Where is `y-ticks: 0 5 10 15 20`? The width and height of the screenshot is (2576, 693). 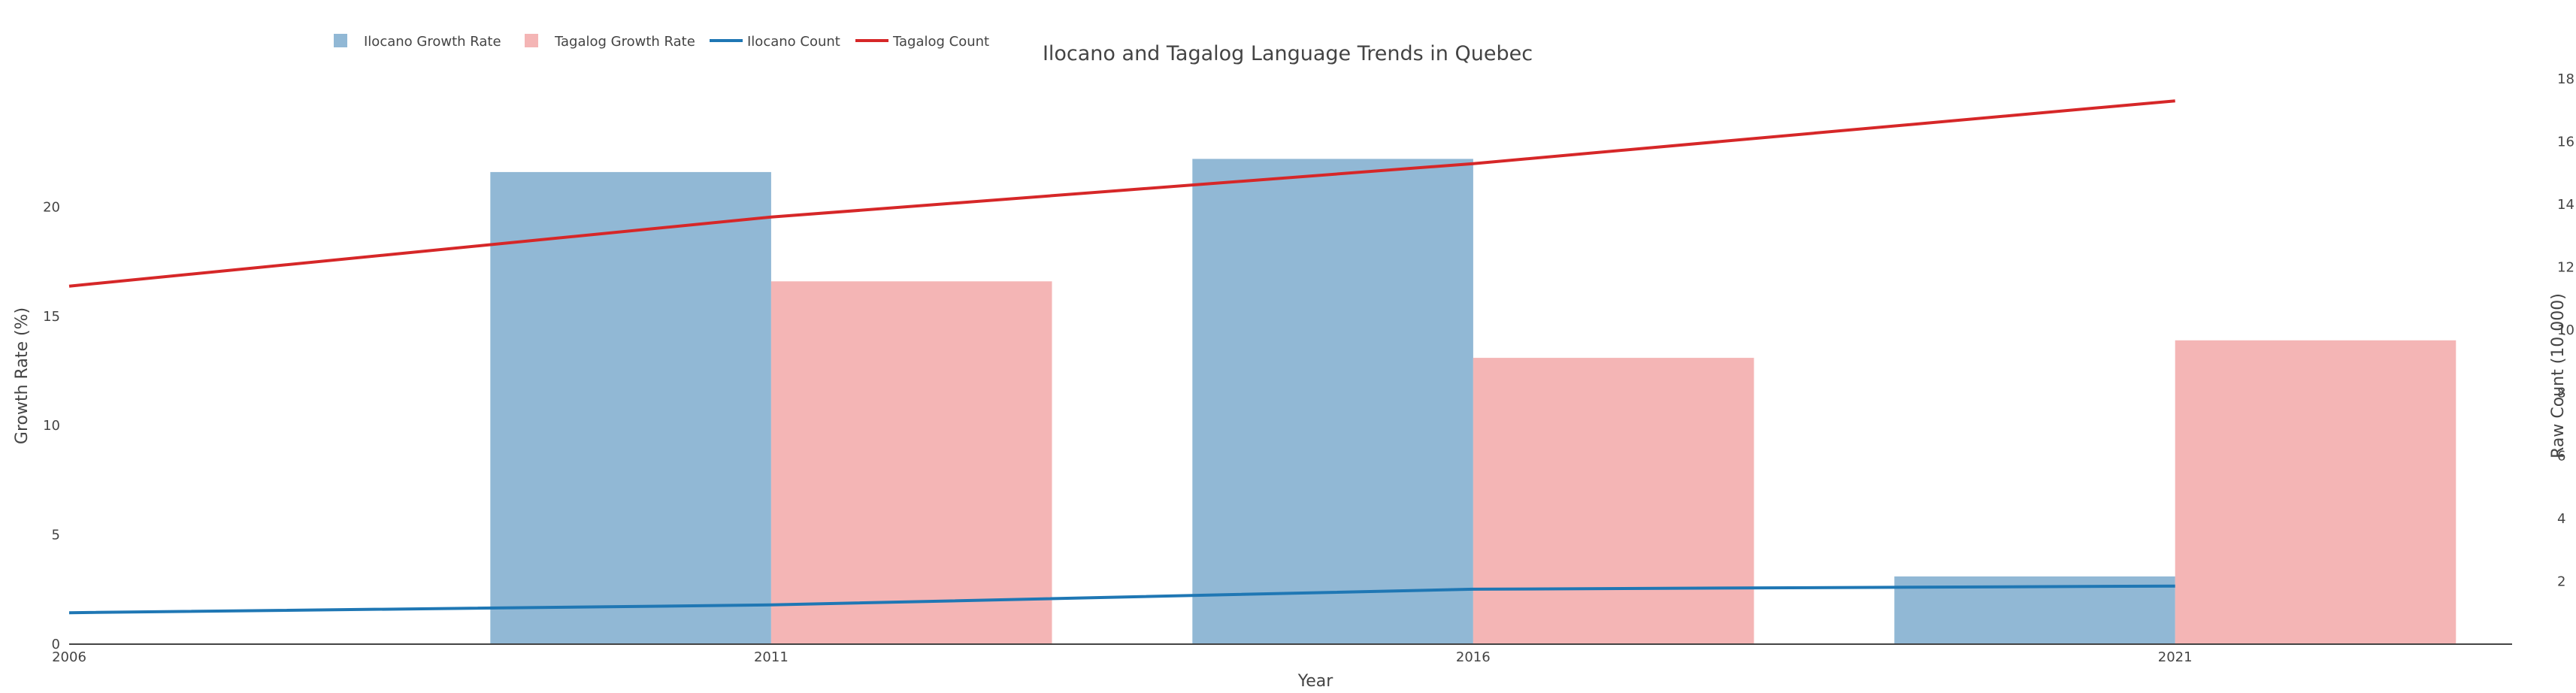
y-ticks: 0 5 10 15 20 is located at coordinates (51, 425).